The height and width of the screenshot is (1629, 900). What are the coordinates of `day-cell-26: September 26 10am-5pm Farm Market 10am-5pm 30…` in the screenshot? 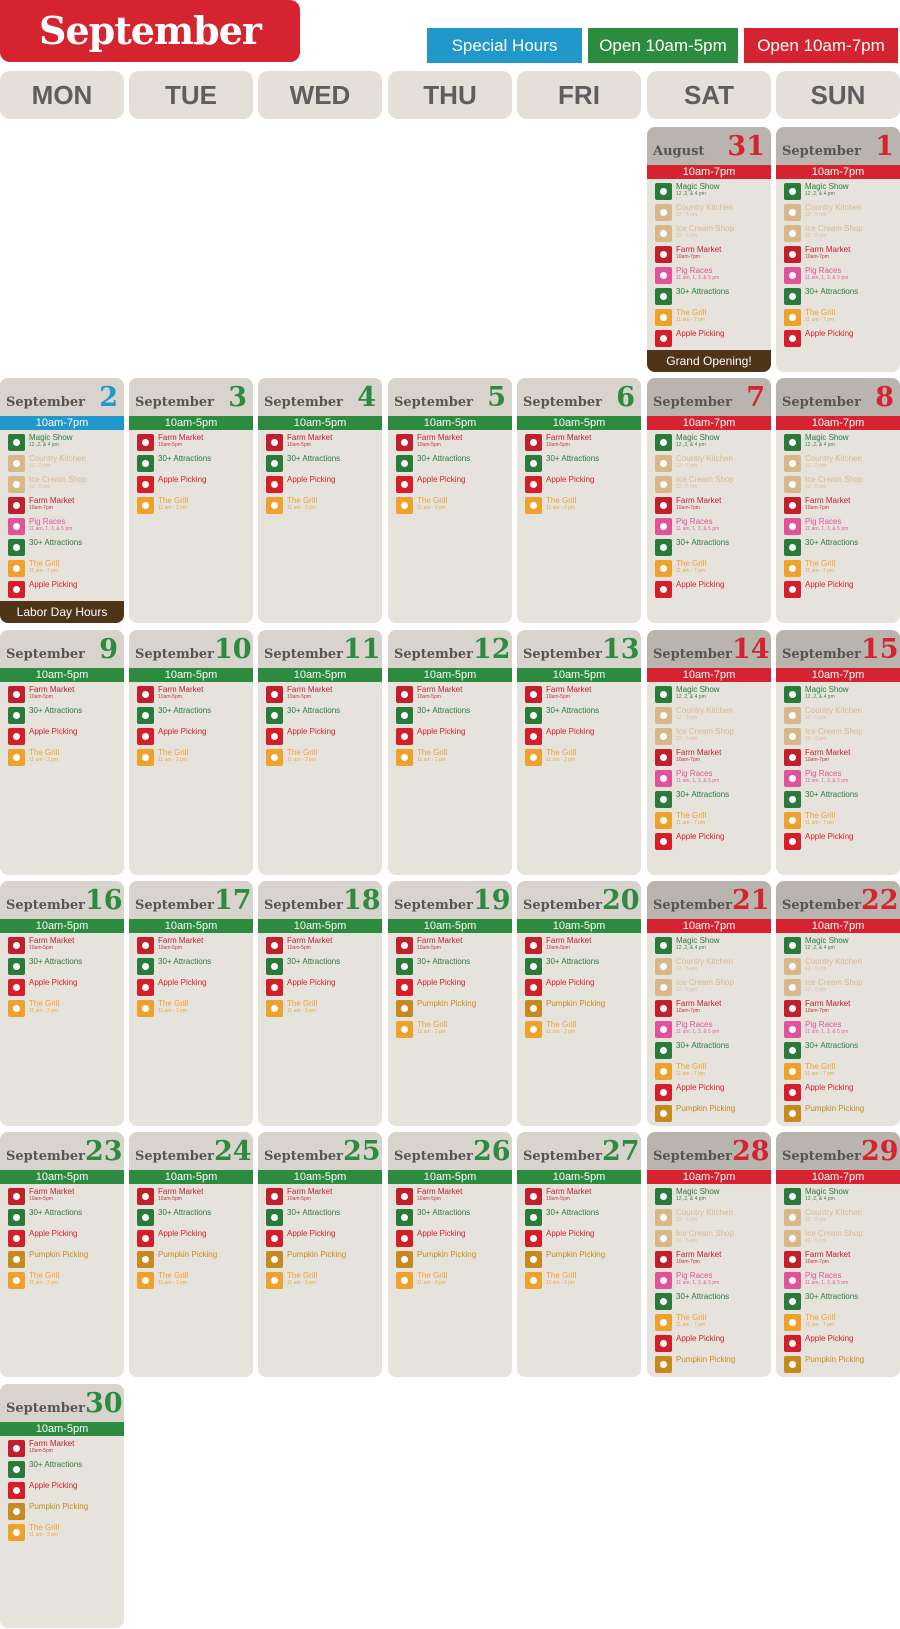 It's located at (450, 1254).